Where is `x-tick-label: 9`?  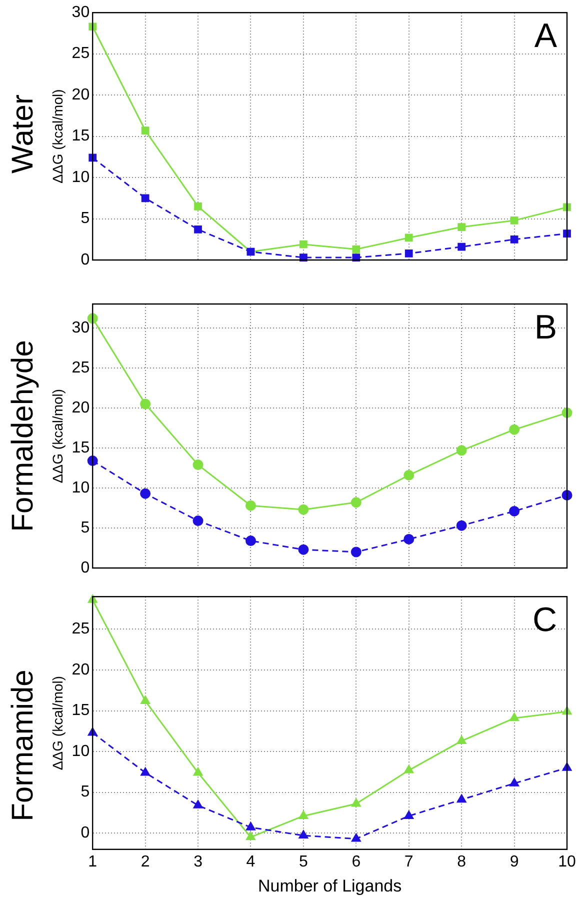 x-tick-label: 9 is located at coordinates (514, 861).